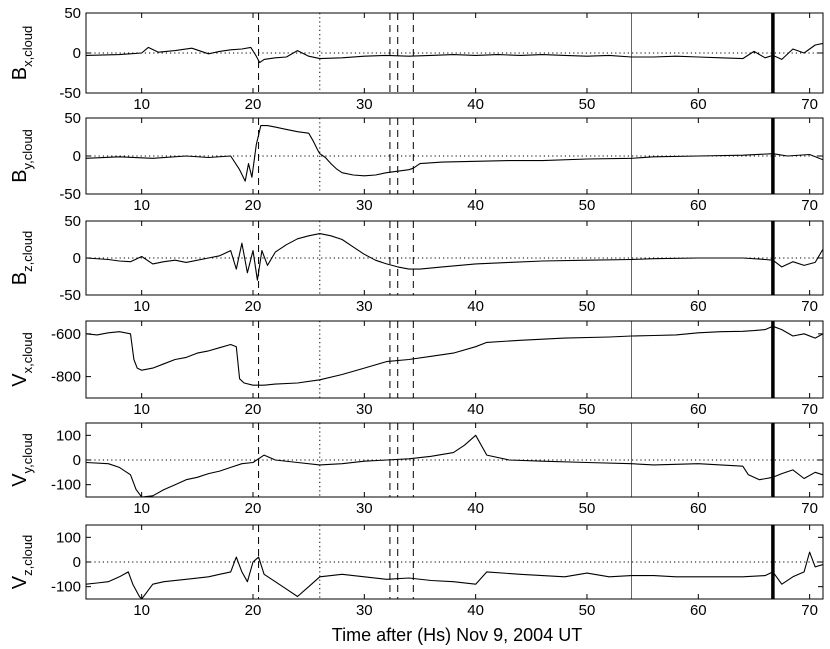 The image size is (830, 649). I want to click on series-line-vz, so click(454, 575).